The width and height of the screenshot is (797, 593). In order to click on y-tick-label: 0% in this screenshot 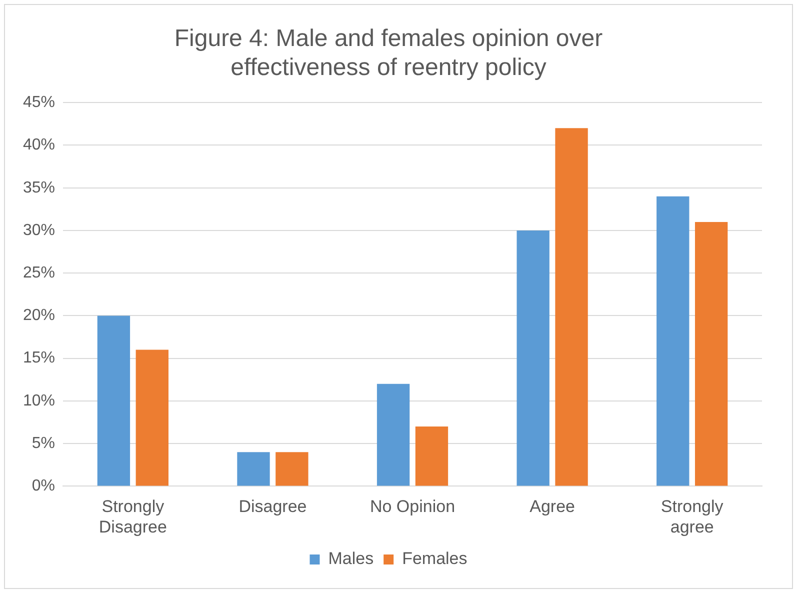, I will do `click(44, 486)`.